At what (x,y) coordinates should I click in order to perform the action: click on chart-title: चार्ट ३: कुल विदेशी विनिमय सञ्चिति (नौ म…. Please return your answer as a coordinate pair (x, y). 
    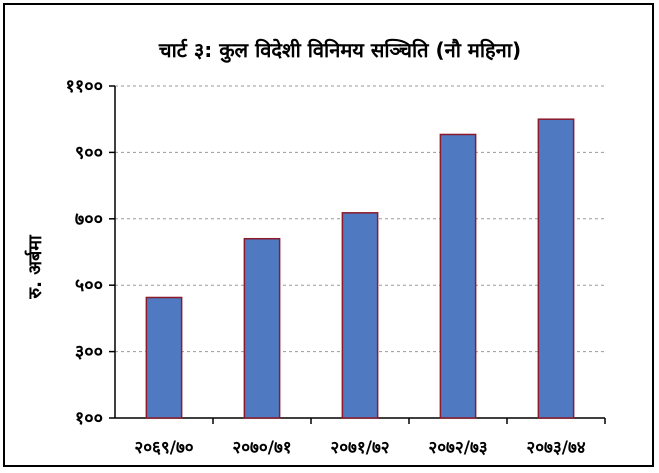
    Looking at the image, I should click on (339, 50).